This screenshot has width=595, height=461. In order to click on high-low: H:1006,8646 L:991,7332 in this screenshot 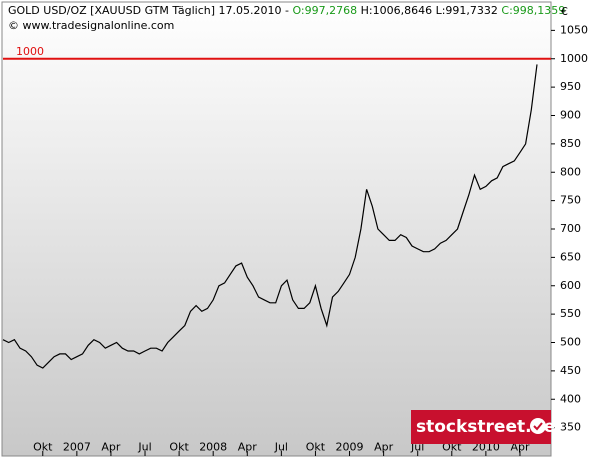, I will do `click(429, 10)`.